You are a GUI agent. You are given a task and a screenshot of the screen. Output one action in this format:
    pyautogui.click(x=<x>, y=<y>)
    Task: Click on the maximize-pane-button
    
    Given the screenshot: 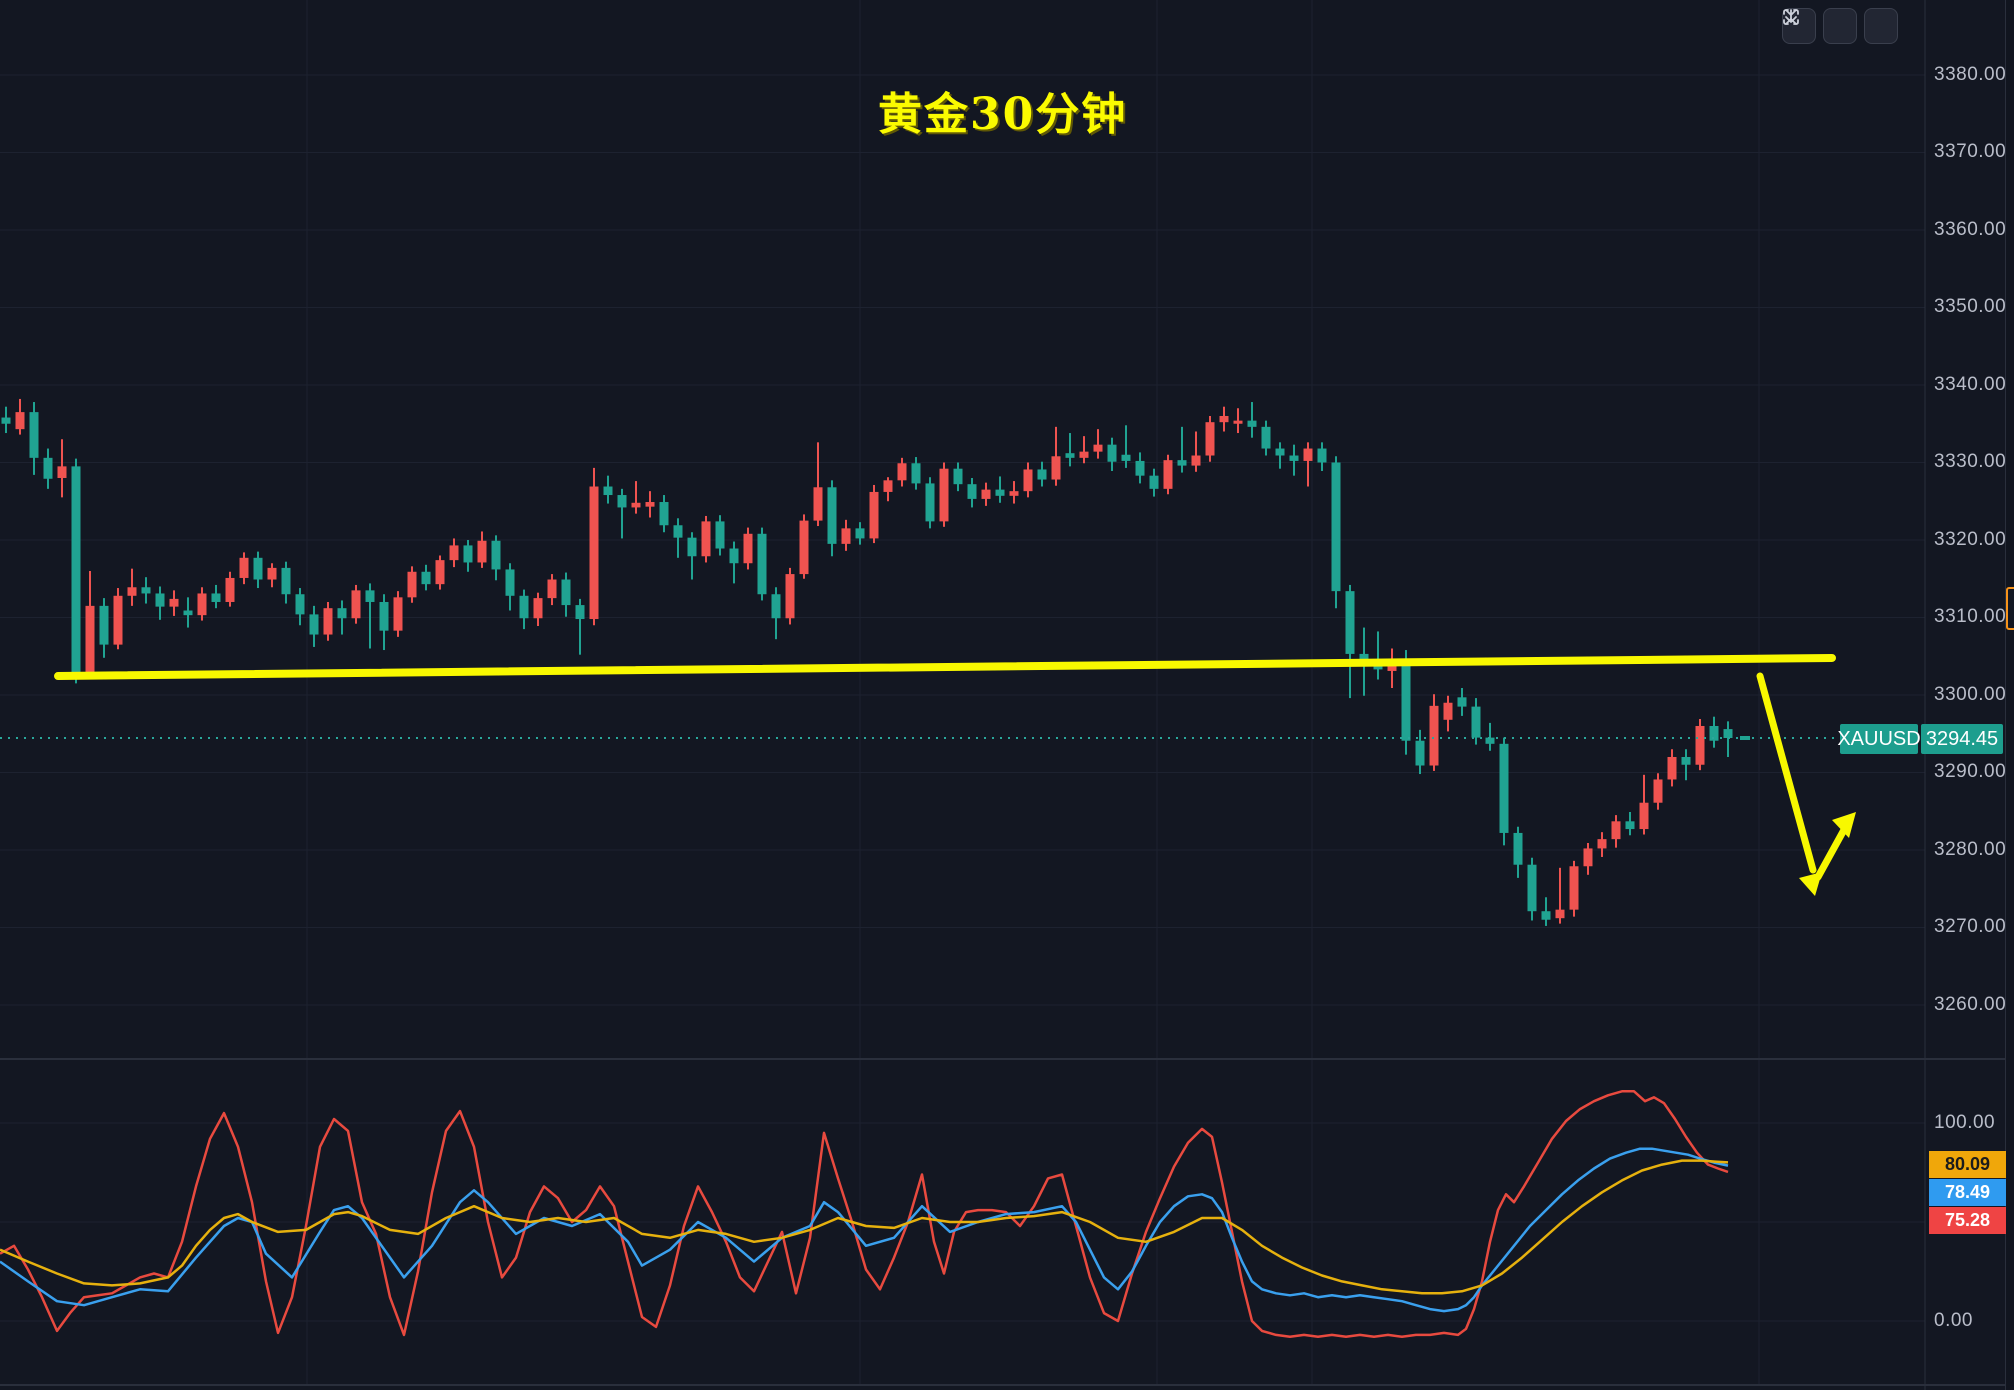 What is the action you would take?
    pyautogui.click(x=1840, y=26)
    